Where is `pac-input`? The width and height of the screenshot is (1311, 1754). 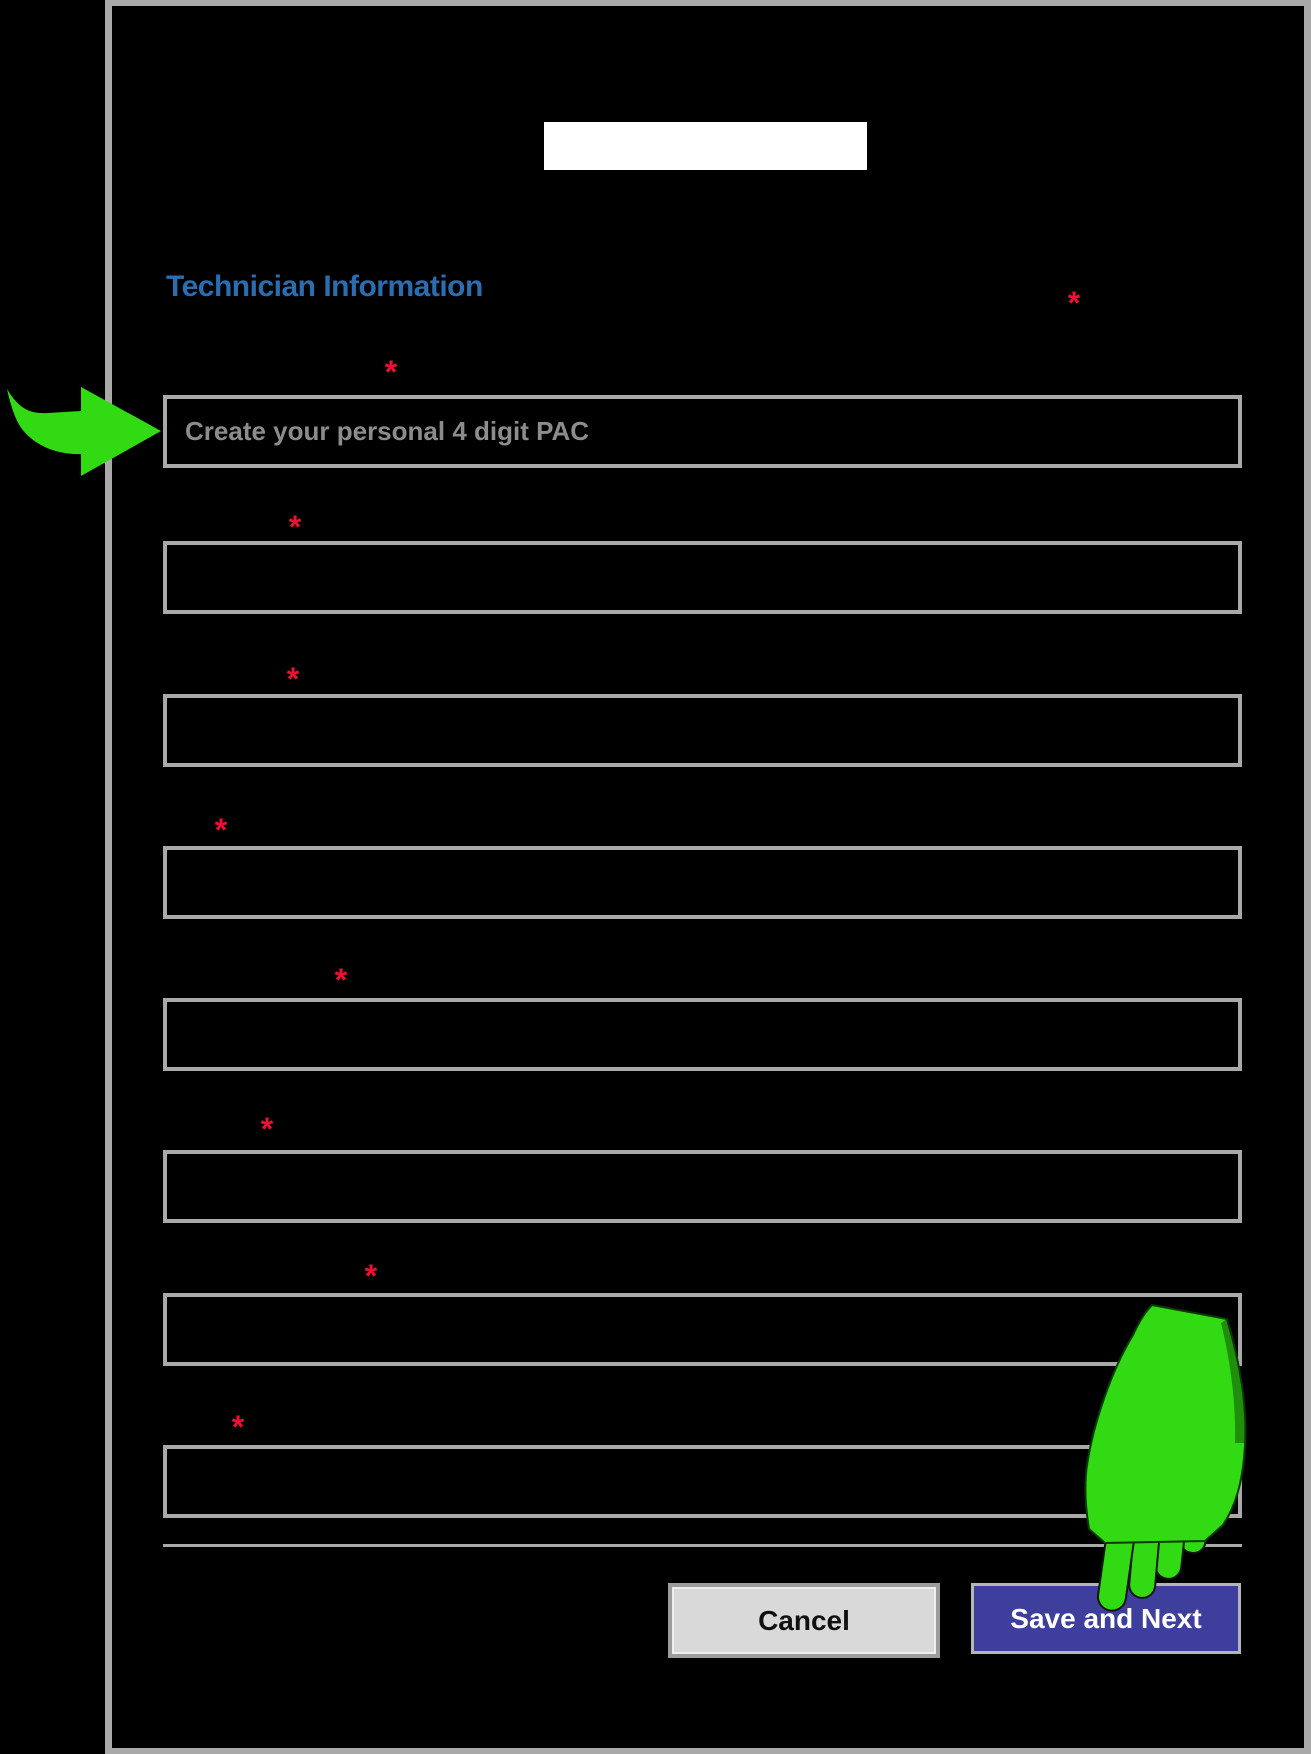
pac-input is located at coordinates (702, 431).